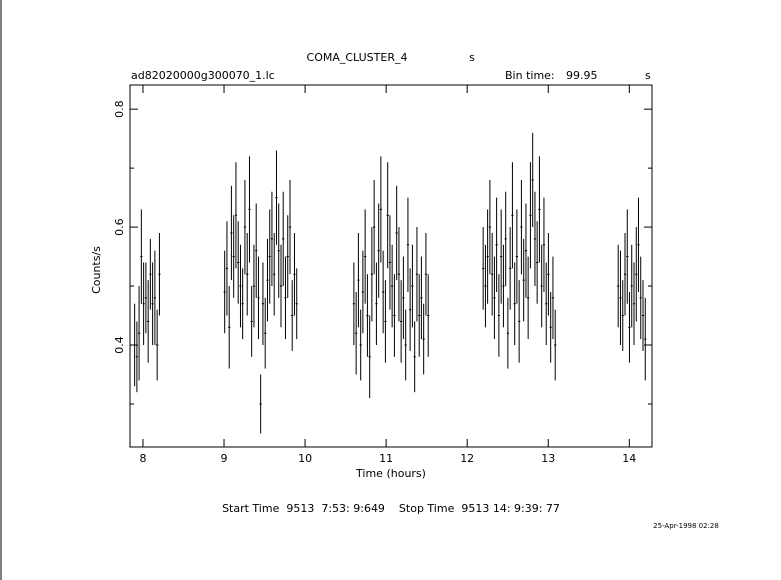 The image size is (781, 580). I want to click on file-name: ad82020000g300070_1.lc, so click(203, 75).